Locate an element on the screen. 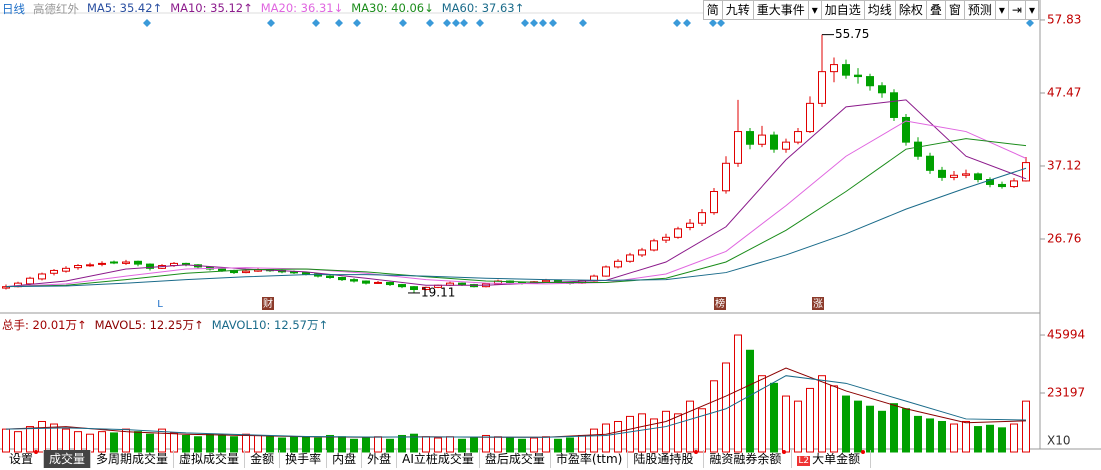 The width and height of the screenshot is (1101, 470). tab-label: 大单金额 is located at coordinates (836, 459).